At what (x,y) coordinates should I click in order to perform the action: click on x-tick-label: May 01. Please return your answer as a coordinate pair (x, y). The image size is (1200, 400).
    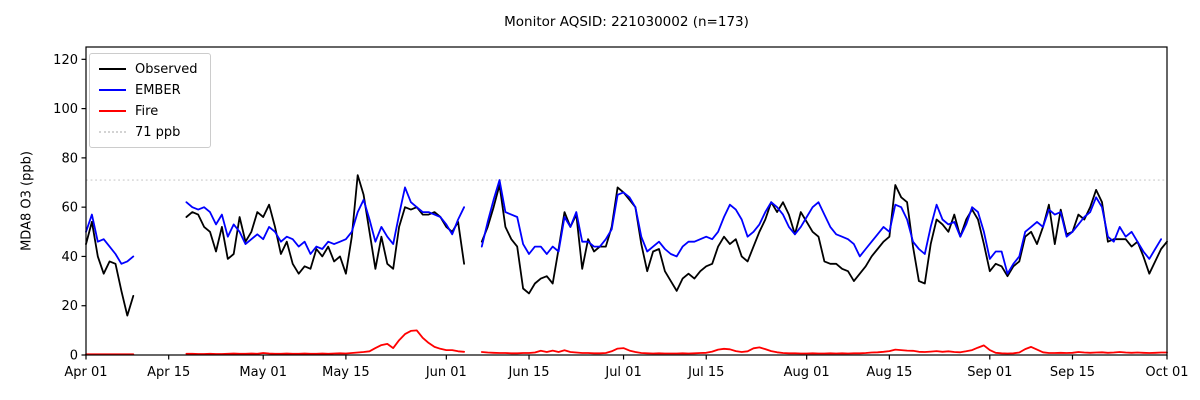
    Looking at the image, I should click on (263, 372).